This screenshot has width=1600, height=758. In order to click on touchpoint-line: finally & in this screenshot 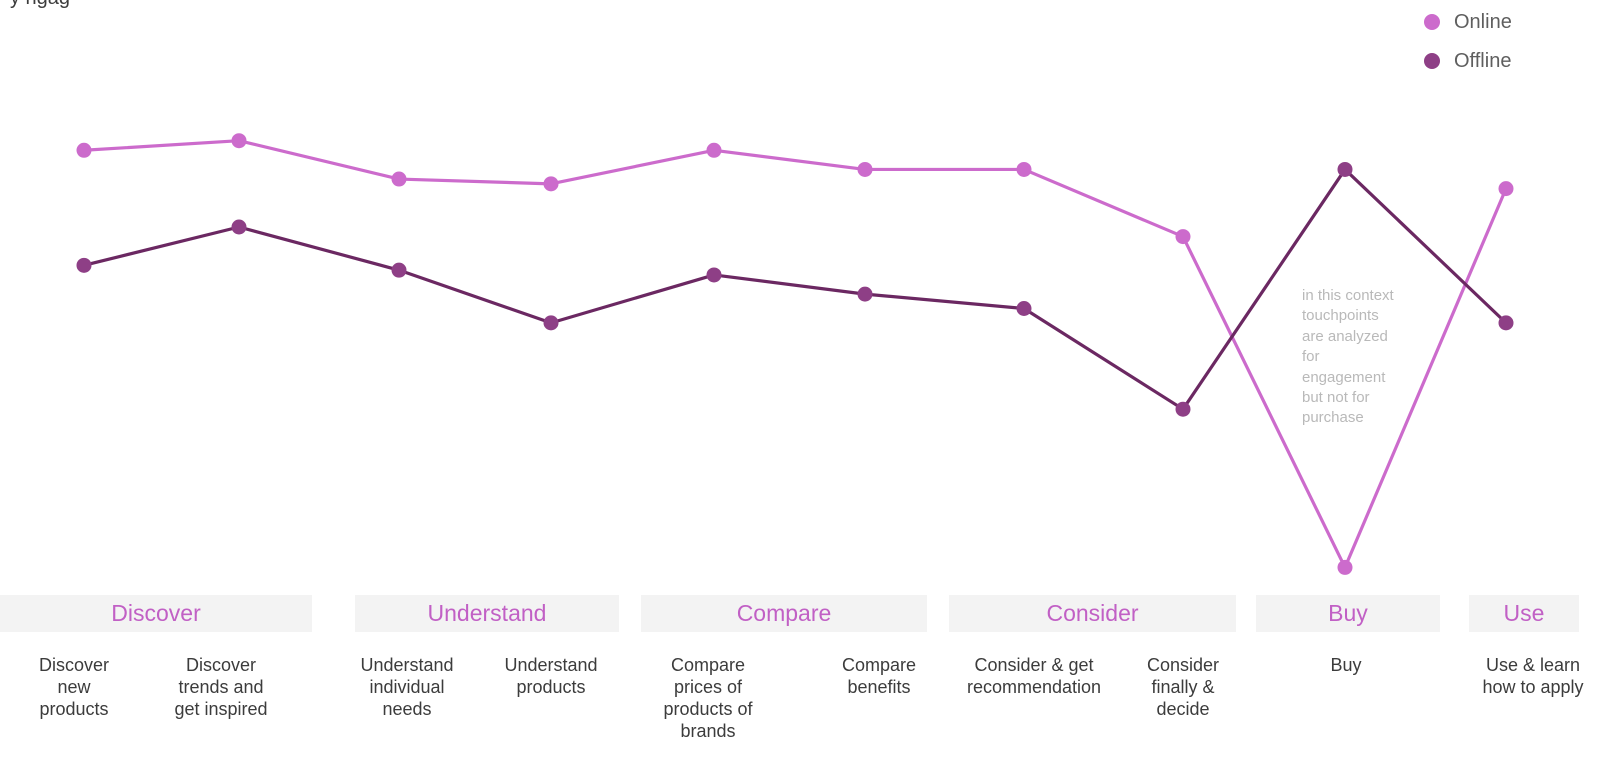, I will do `click(1183, 687)`.